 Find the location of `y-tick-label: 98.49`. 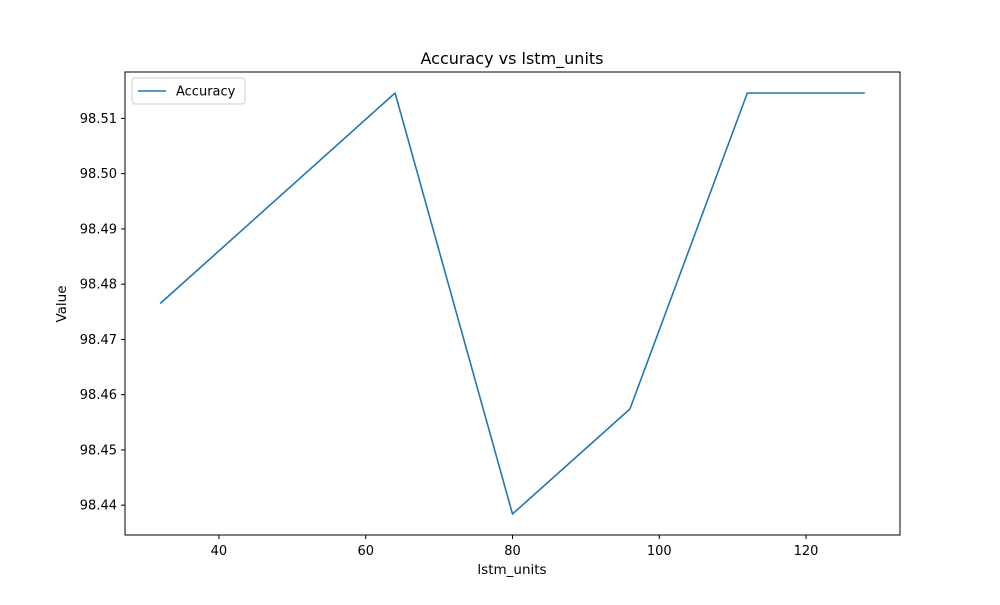

y-tick-label: 98.49 is located at coordinates (98, 229).